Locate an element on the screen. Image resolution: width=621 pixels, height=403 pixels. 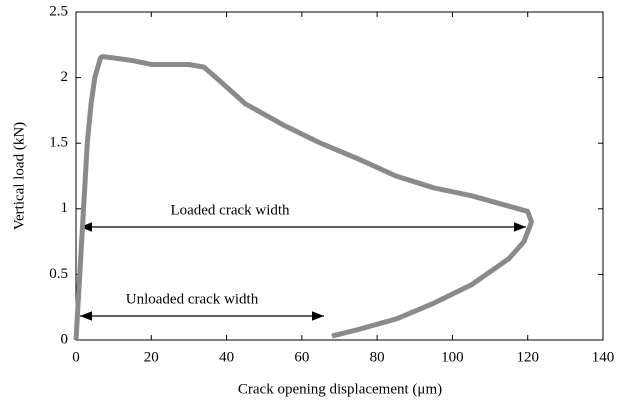
y-tick-label: 2 is located at coordinates (65, 77).